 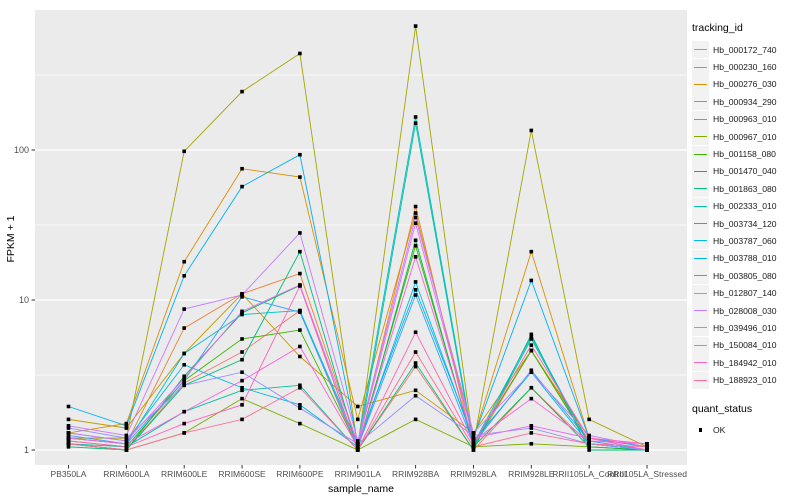 I want to click on legend-item-label: Hb_001470_040, so click(x=745, y=171).